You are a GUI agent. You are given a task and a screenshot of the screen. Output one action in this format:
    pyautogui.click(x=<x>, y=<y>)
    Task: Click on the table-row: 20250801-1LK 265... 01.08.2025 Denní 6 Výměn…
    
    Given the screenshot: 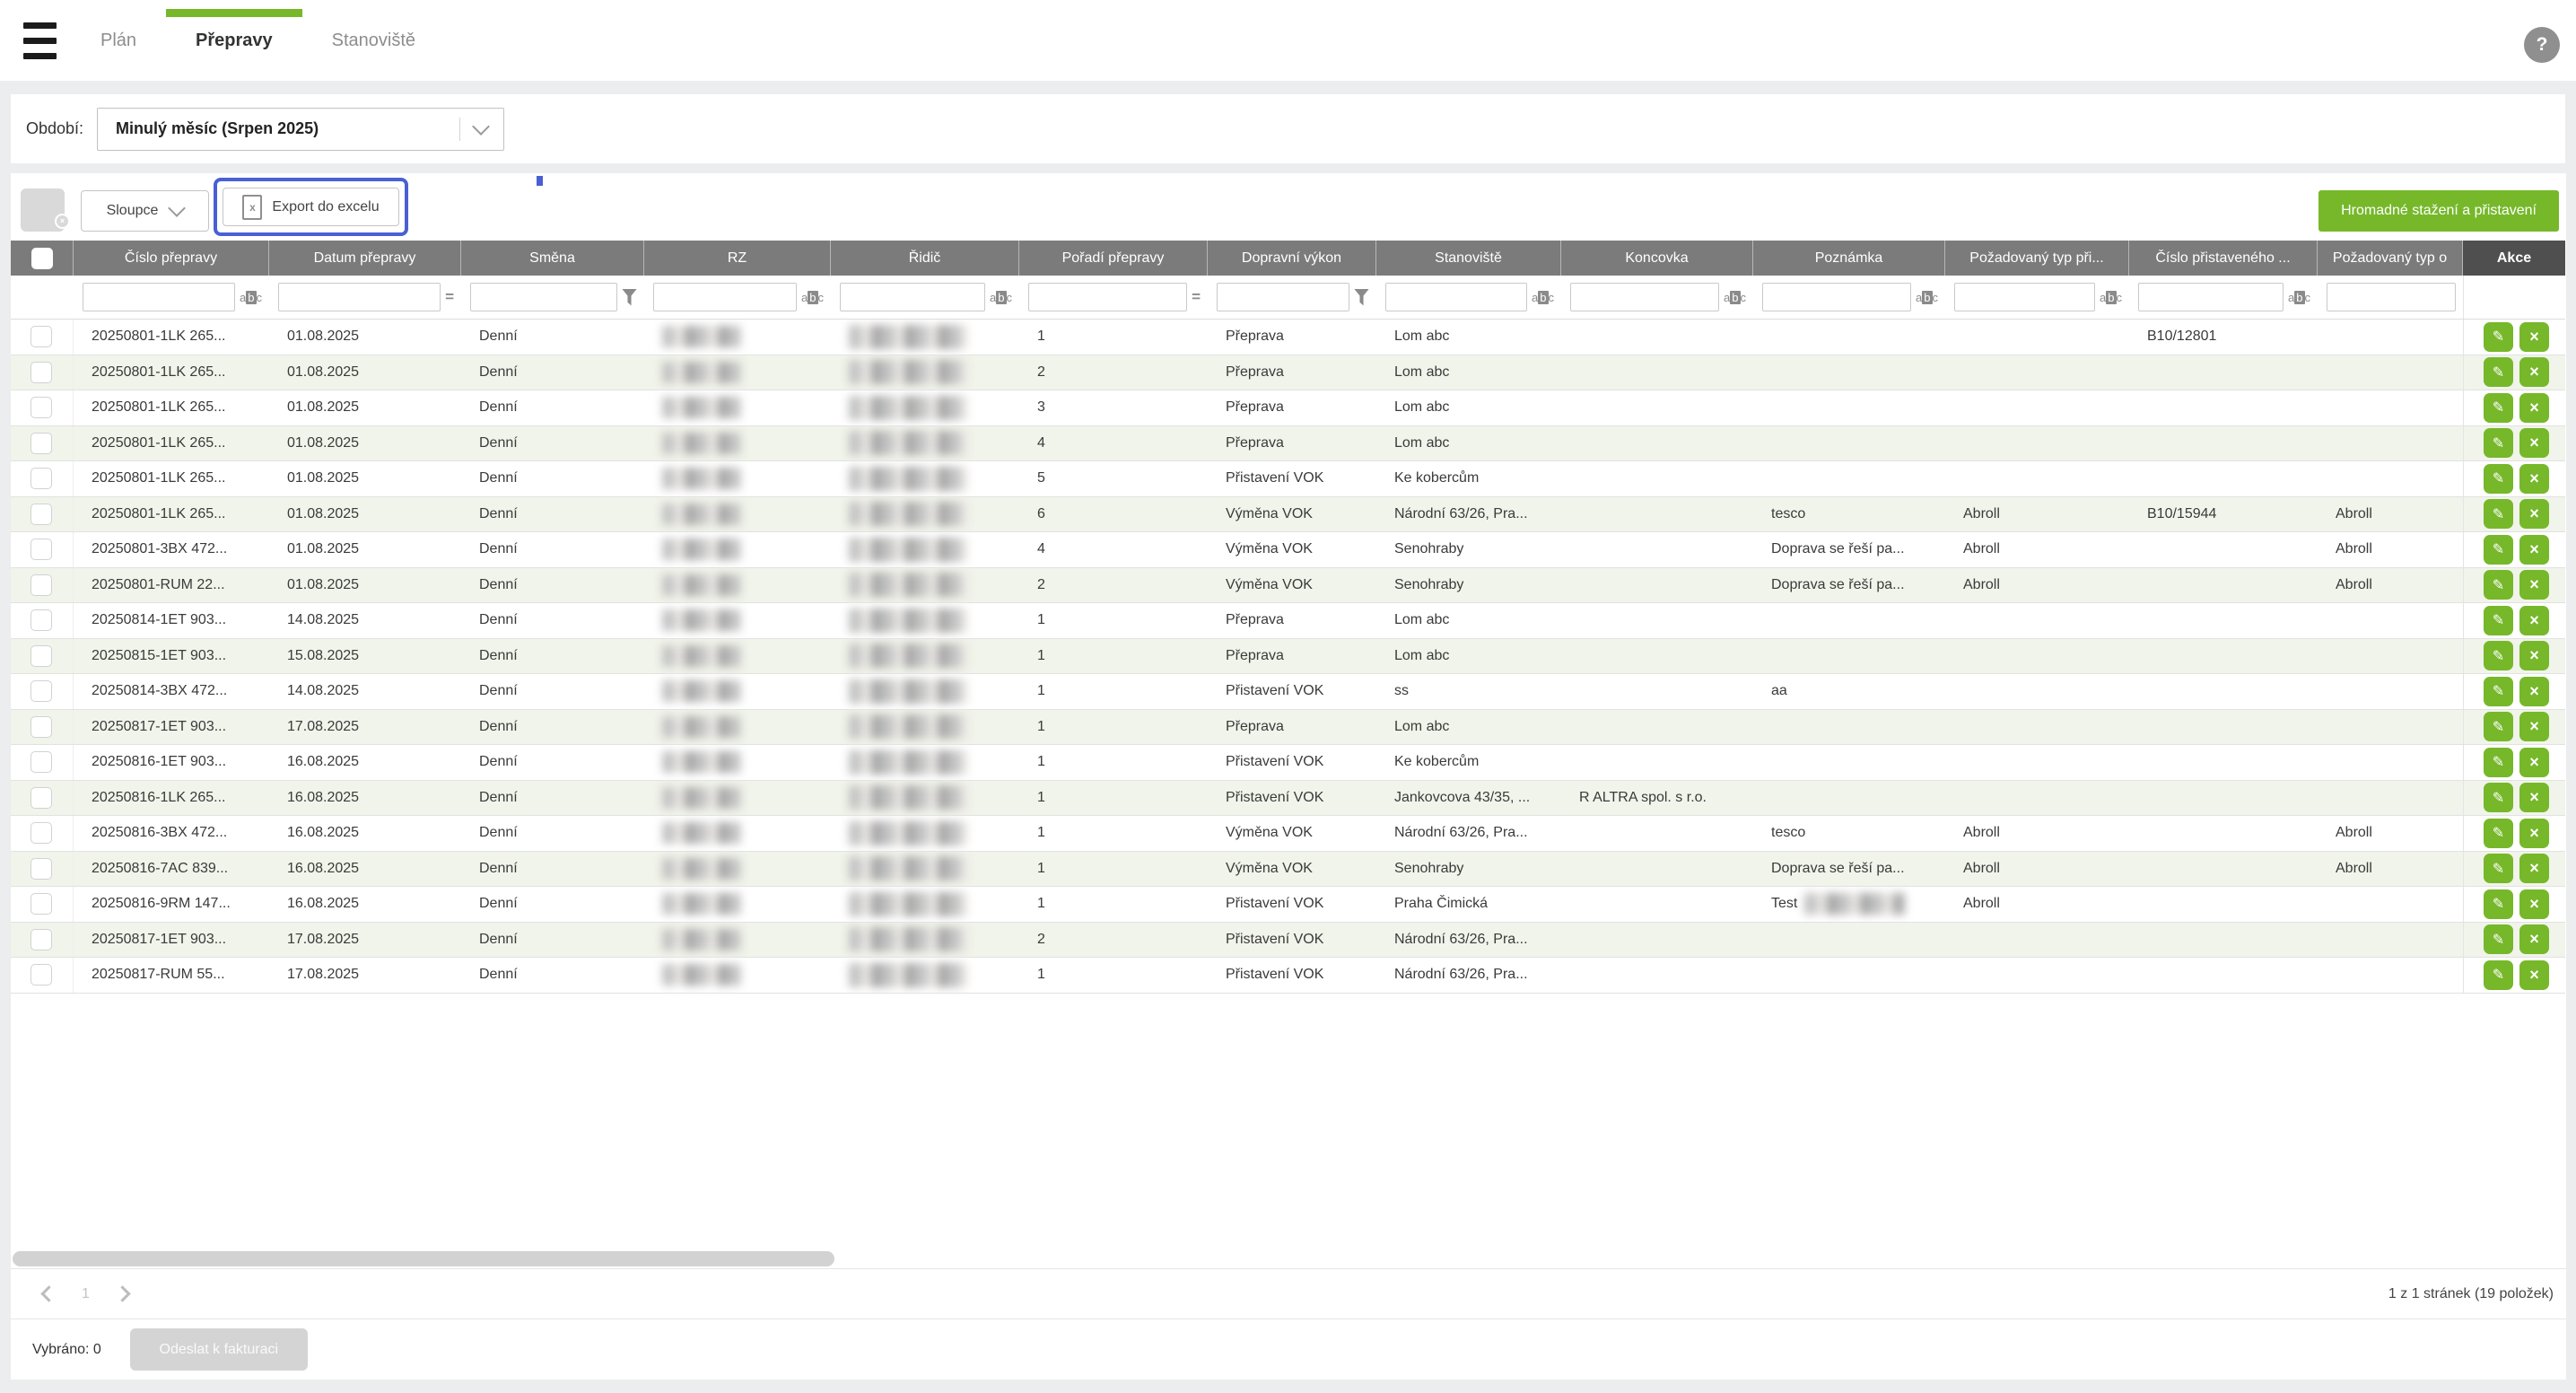 What is the action you would take?
    pyautogui.click(x=1288, y=514)
    